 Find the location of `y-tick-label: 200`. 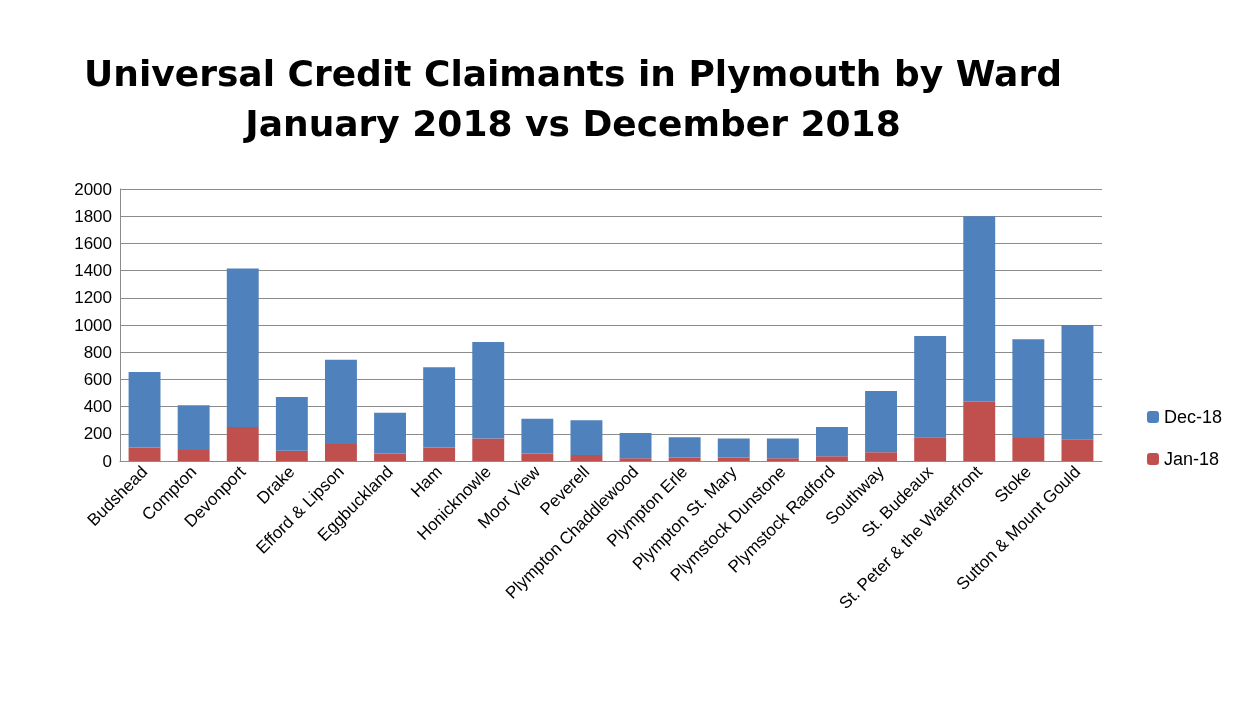

y-tick-label: 200 is located at coordinates (97, 434).